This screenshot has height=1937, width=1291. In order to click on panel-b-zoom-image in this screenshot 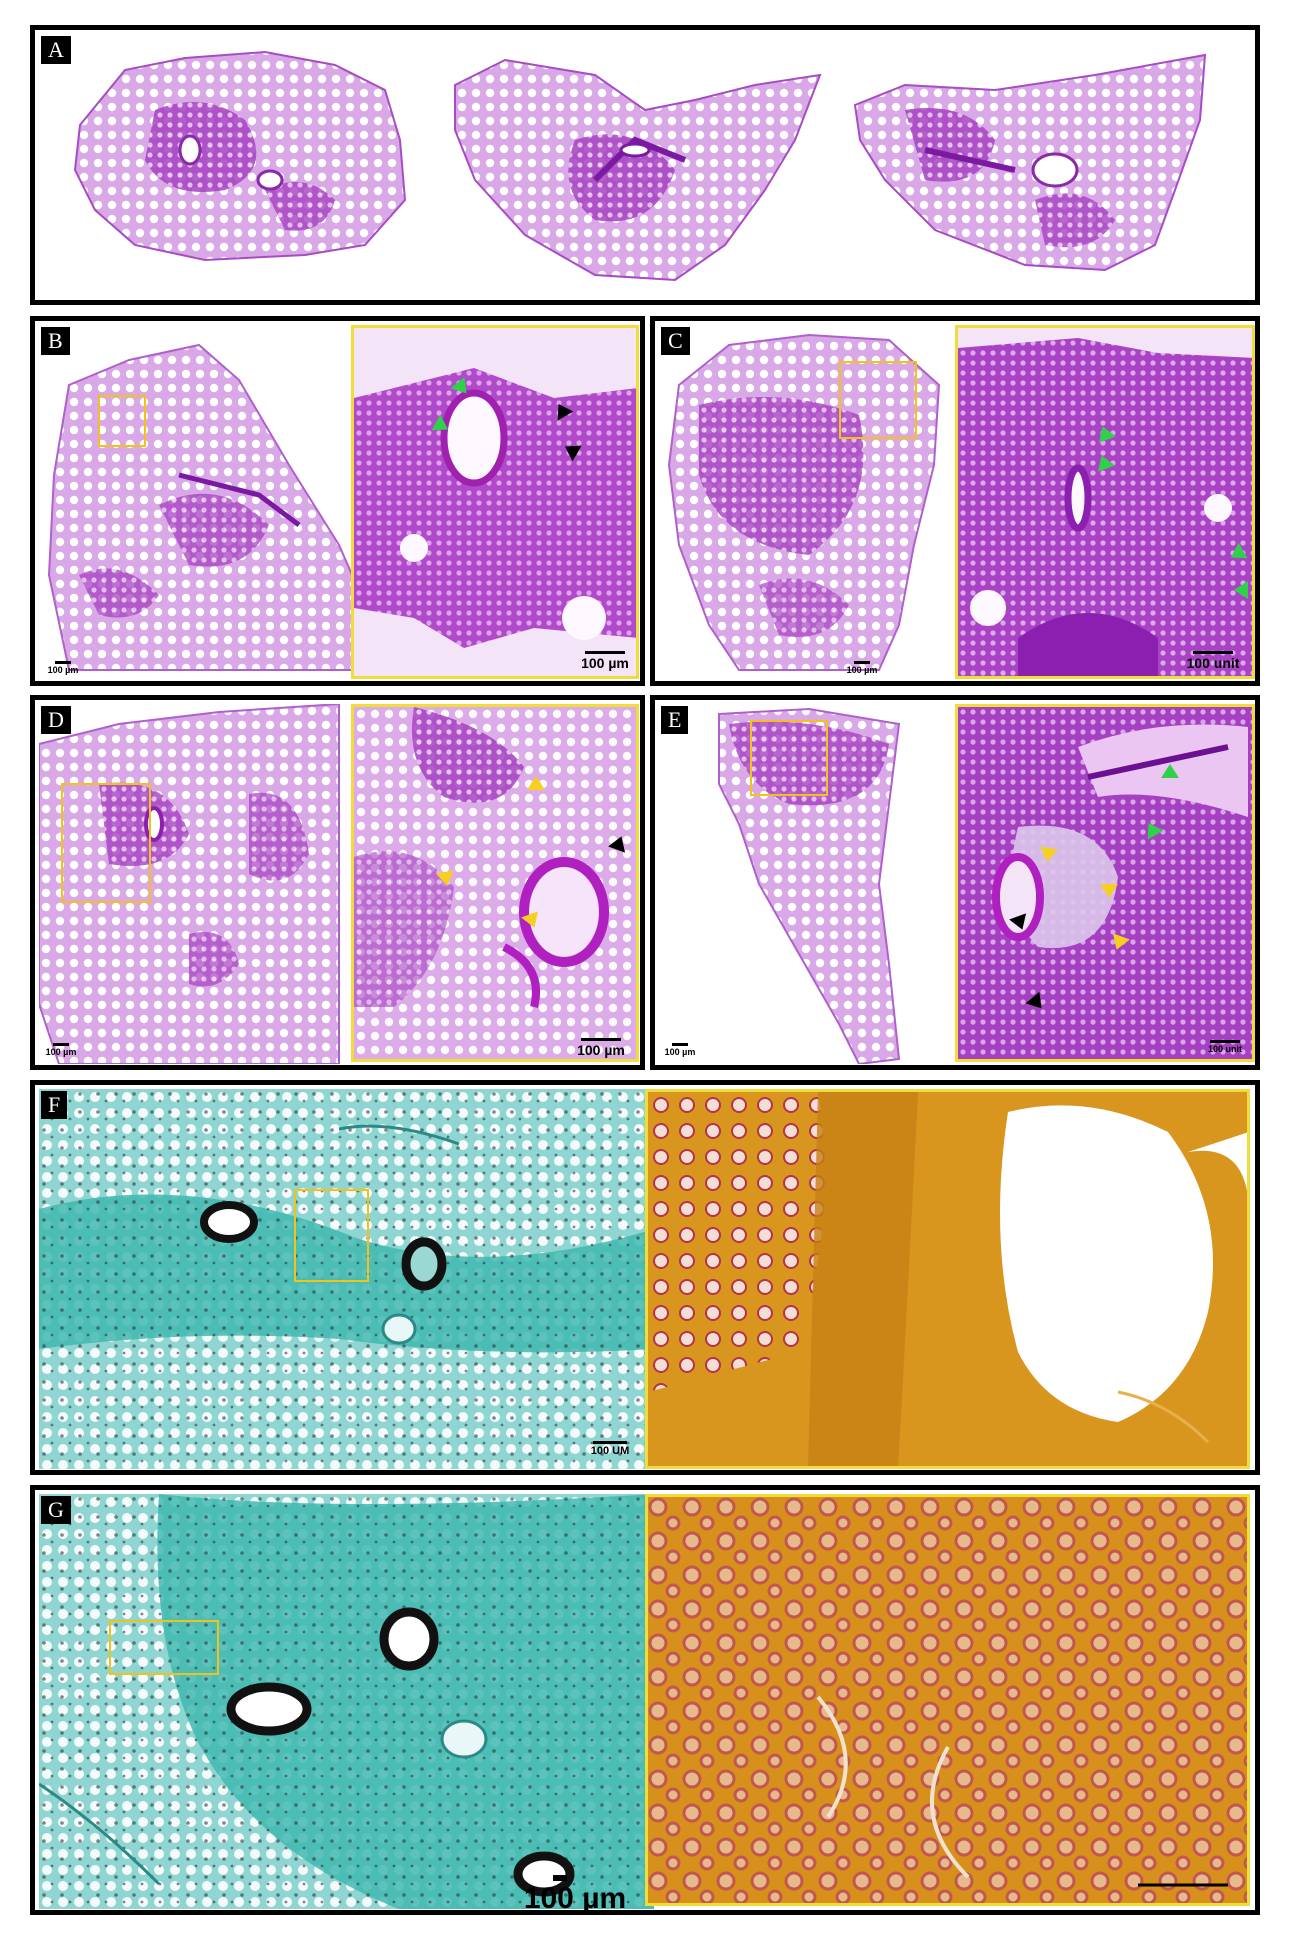, I will do `click(495, 502)`.